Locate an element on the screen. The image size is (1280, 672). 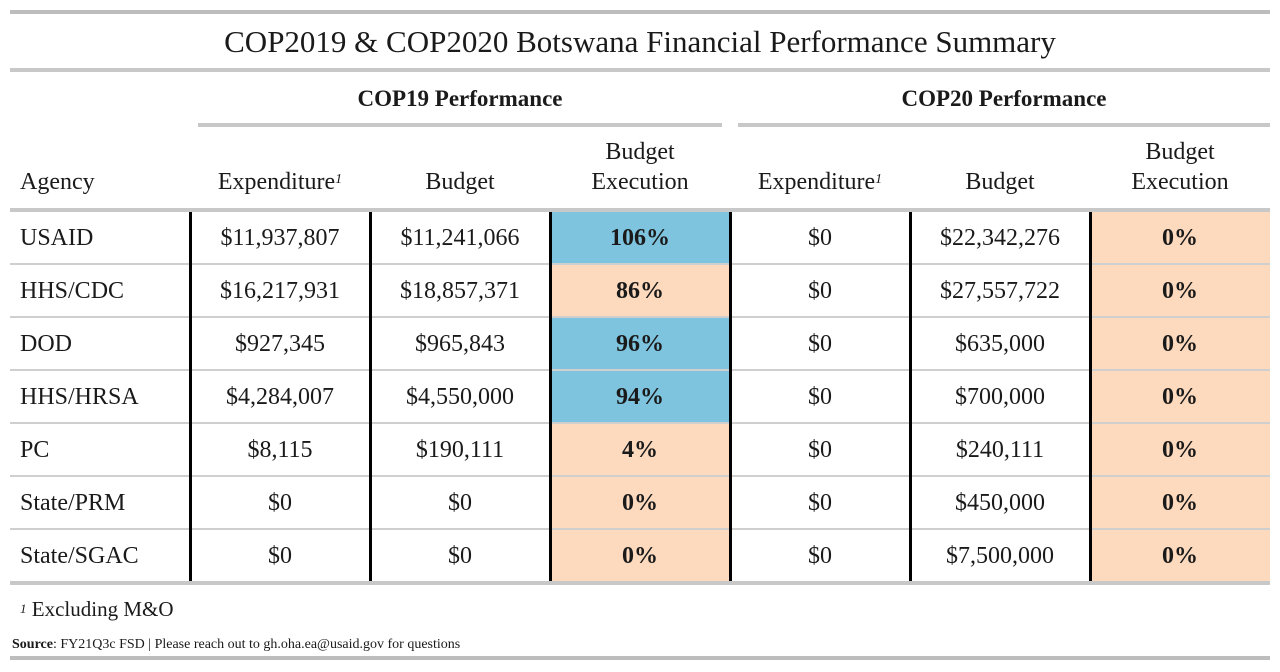
footnote: 1 Excluding M&O is located at coordinates (97, 609).